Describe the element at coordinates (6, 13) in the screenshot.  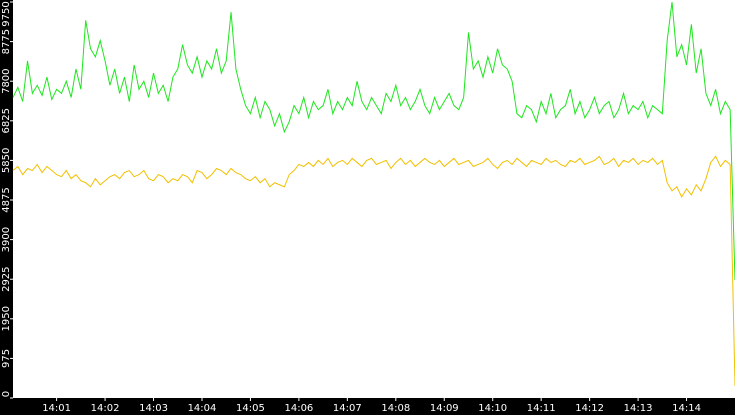
I see `y-tick-label: 9750` at that location.